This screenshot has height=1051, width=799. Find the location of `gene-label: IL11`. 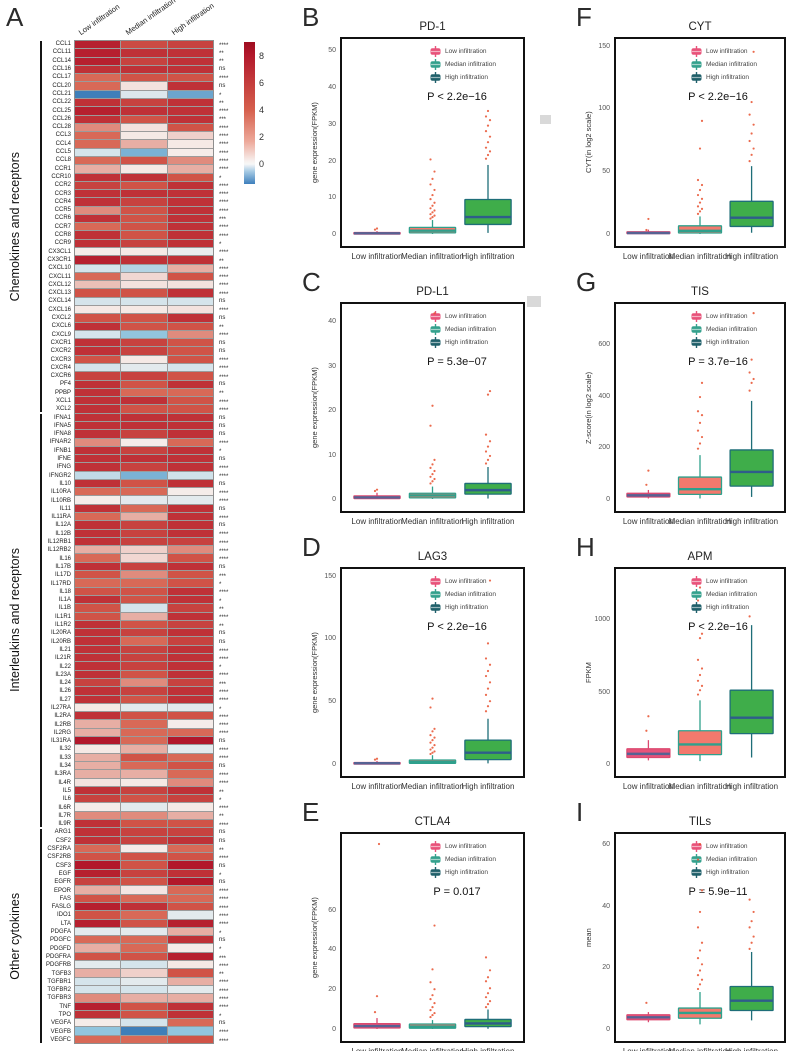

gene-label: IL11 is located at coordinates (65, 508).